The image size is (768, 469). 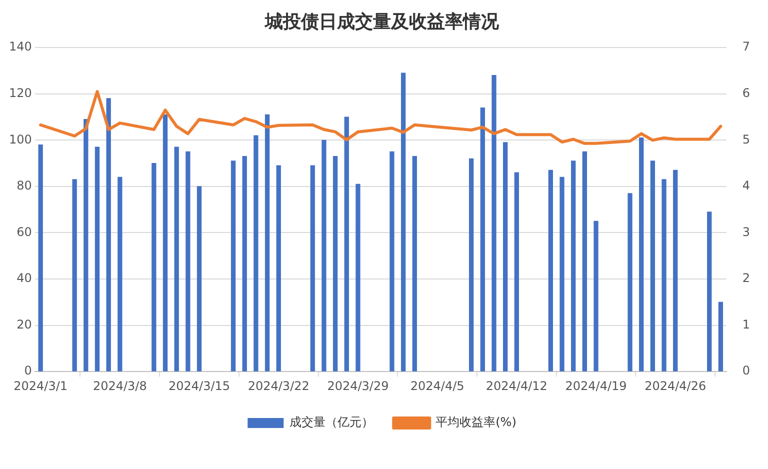 What do you see at coordinates (20, 139) in the screenshot?
I see `y-tick-label: 100` at bounding box center [20, 139].